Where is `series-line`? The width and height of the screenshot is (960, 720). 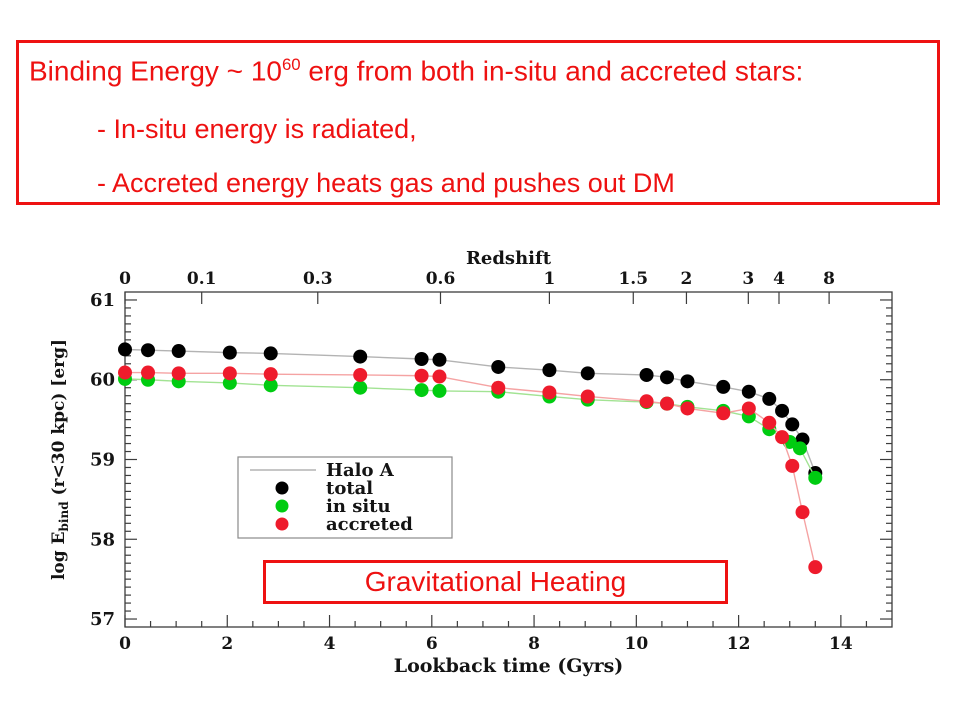 series-line is located at coordinates (470, 428).